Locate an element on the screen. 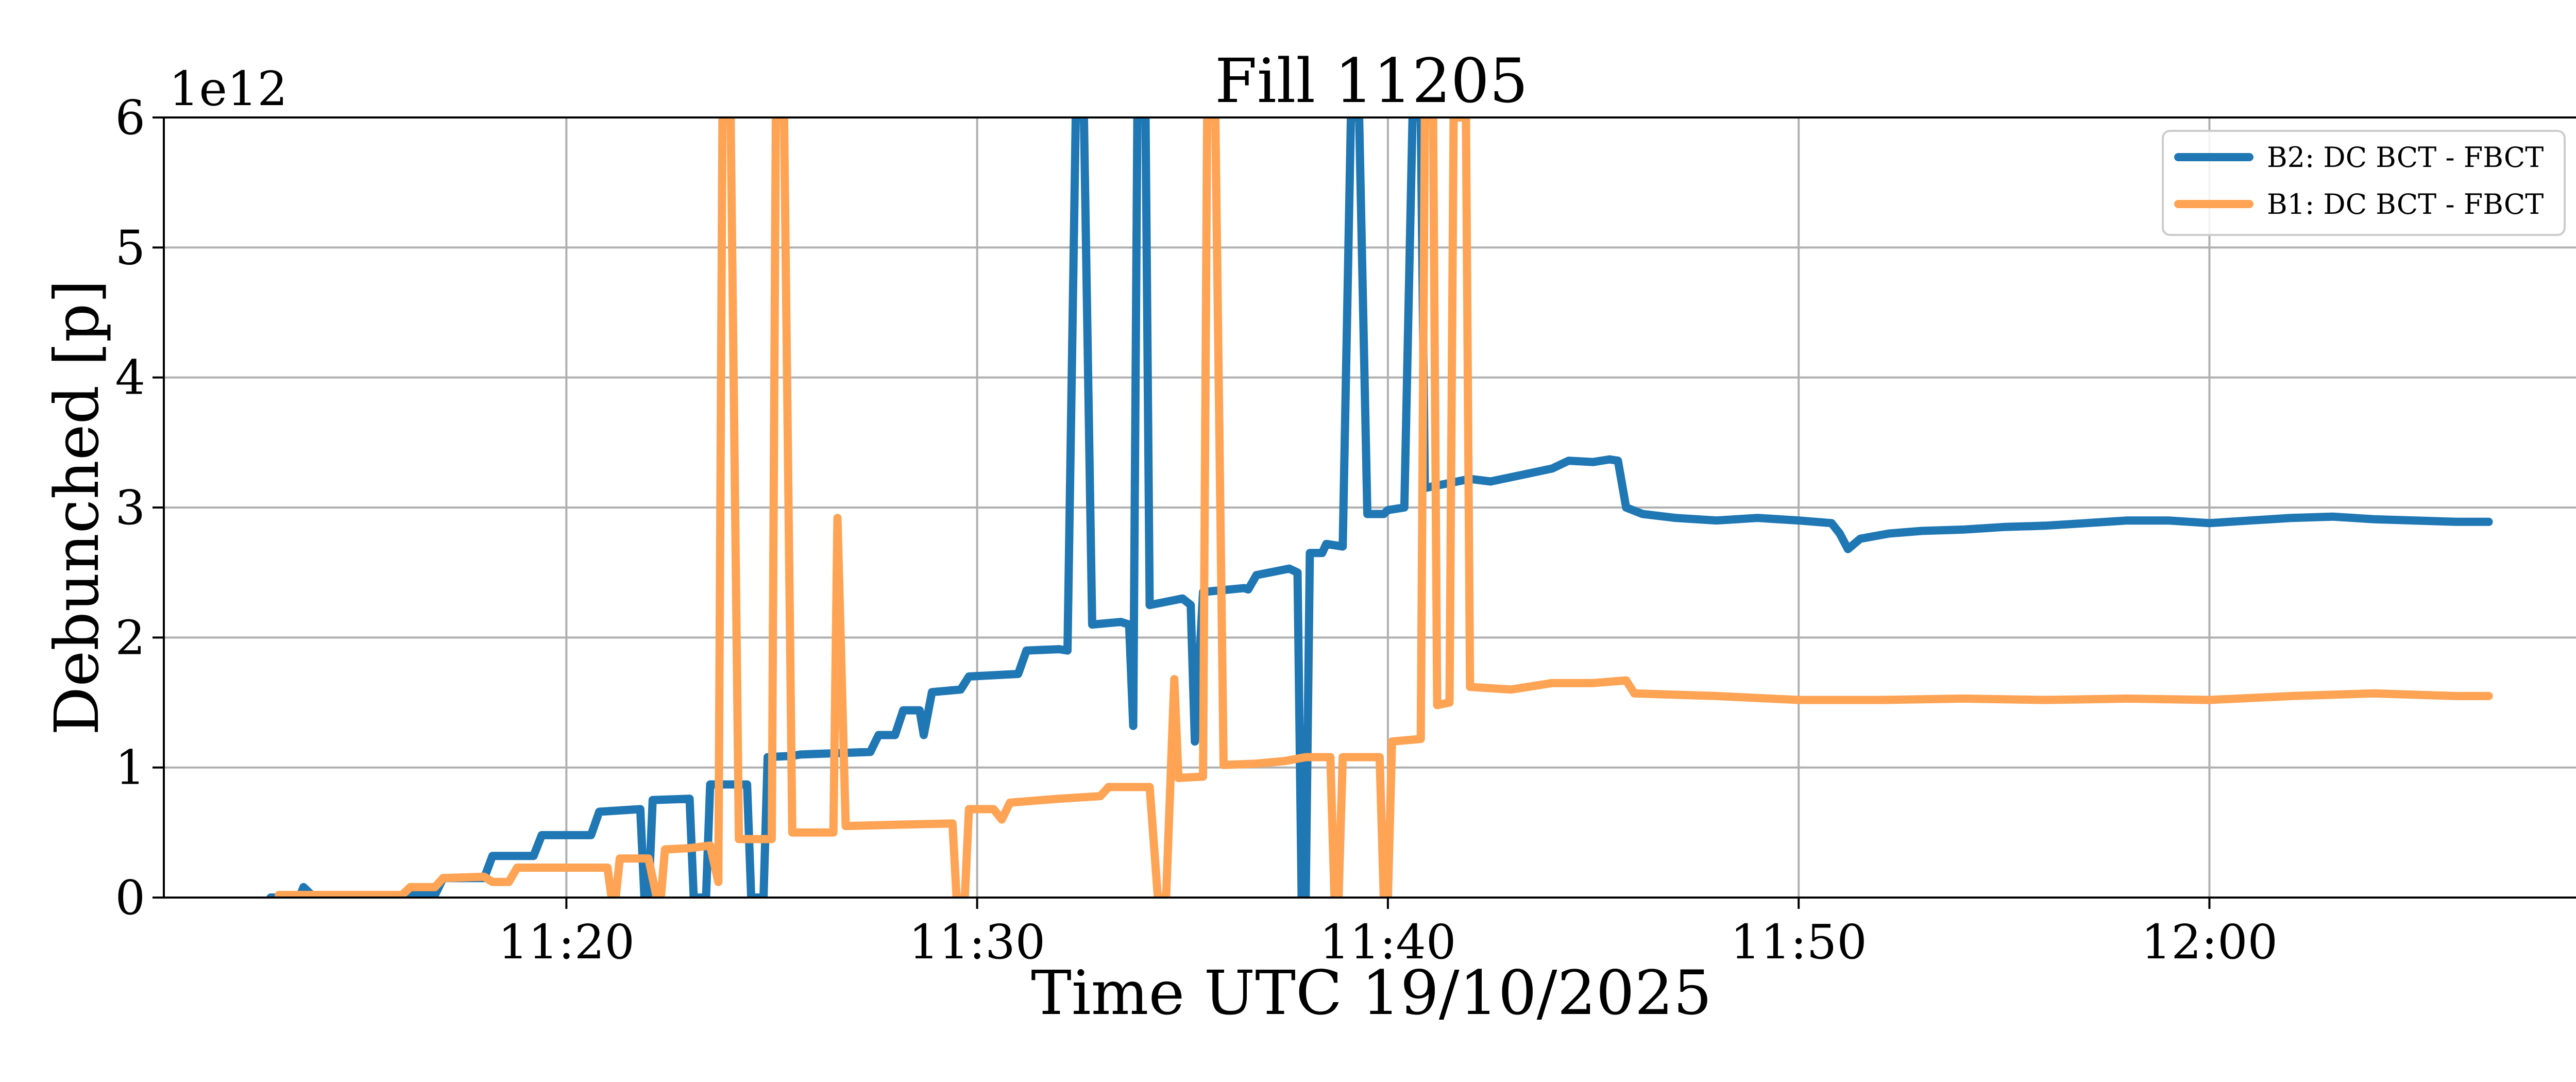 This screenshot has width=2576, height=1082. chart-title: Fill 11205 is located at coordinates (1371, 80).